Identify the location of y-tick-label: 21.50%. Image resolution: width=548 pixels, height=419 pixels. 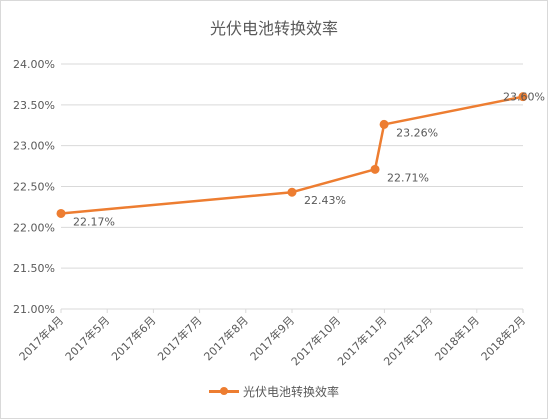
(34, 268).